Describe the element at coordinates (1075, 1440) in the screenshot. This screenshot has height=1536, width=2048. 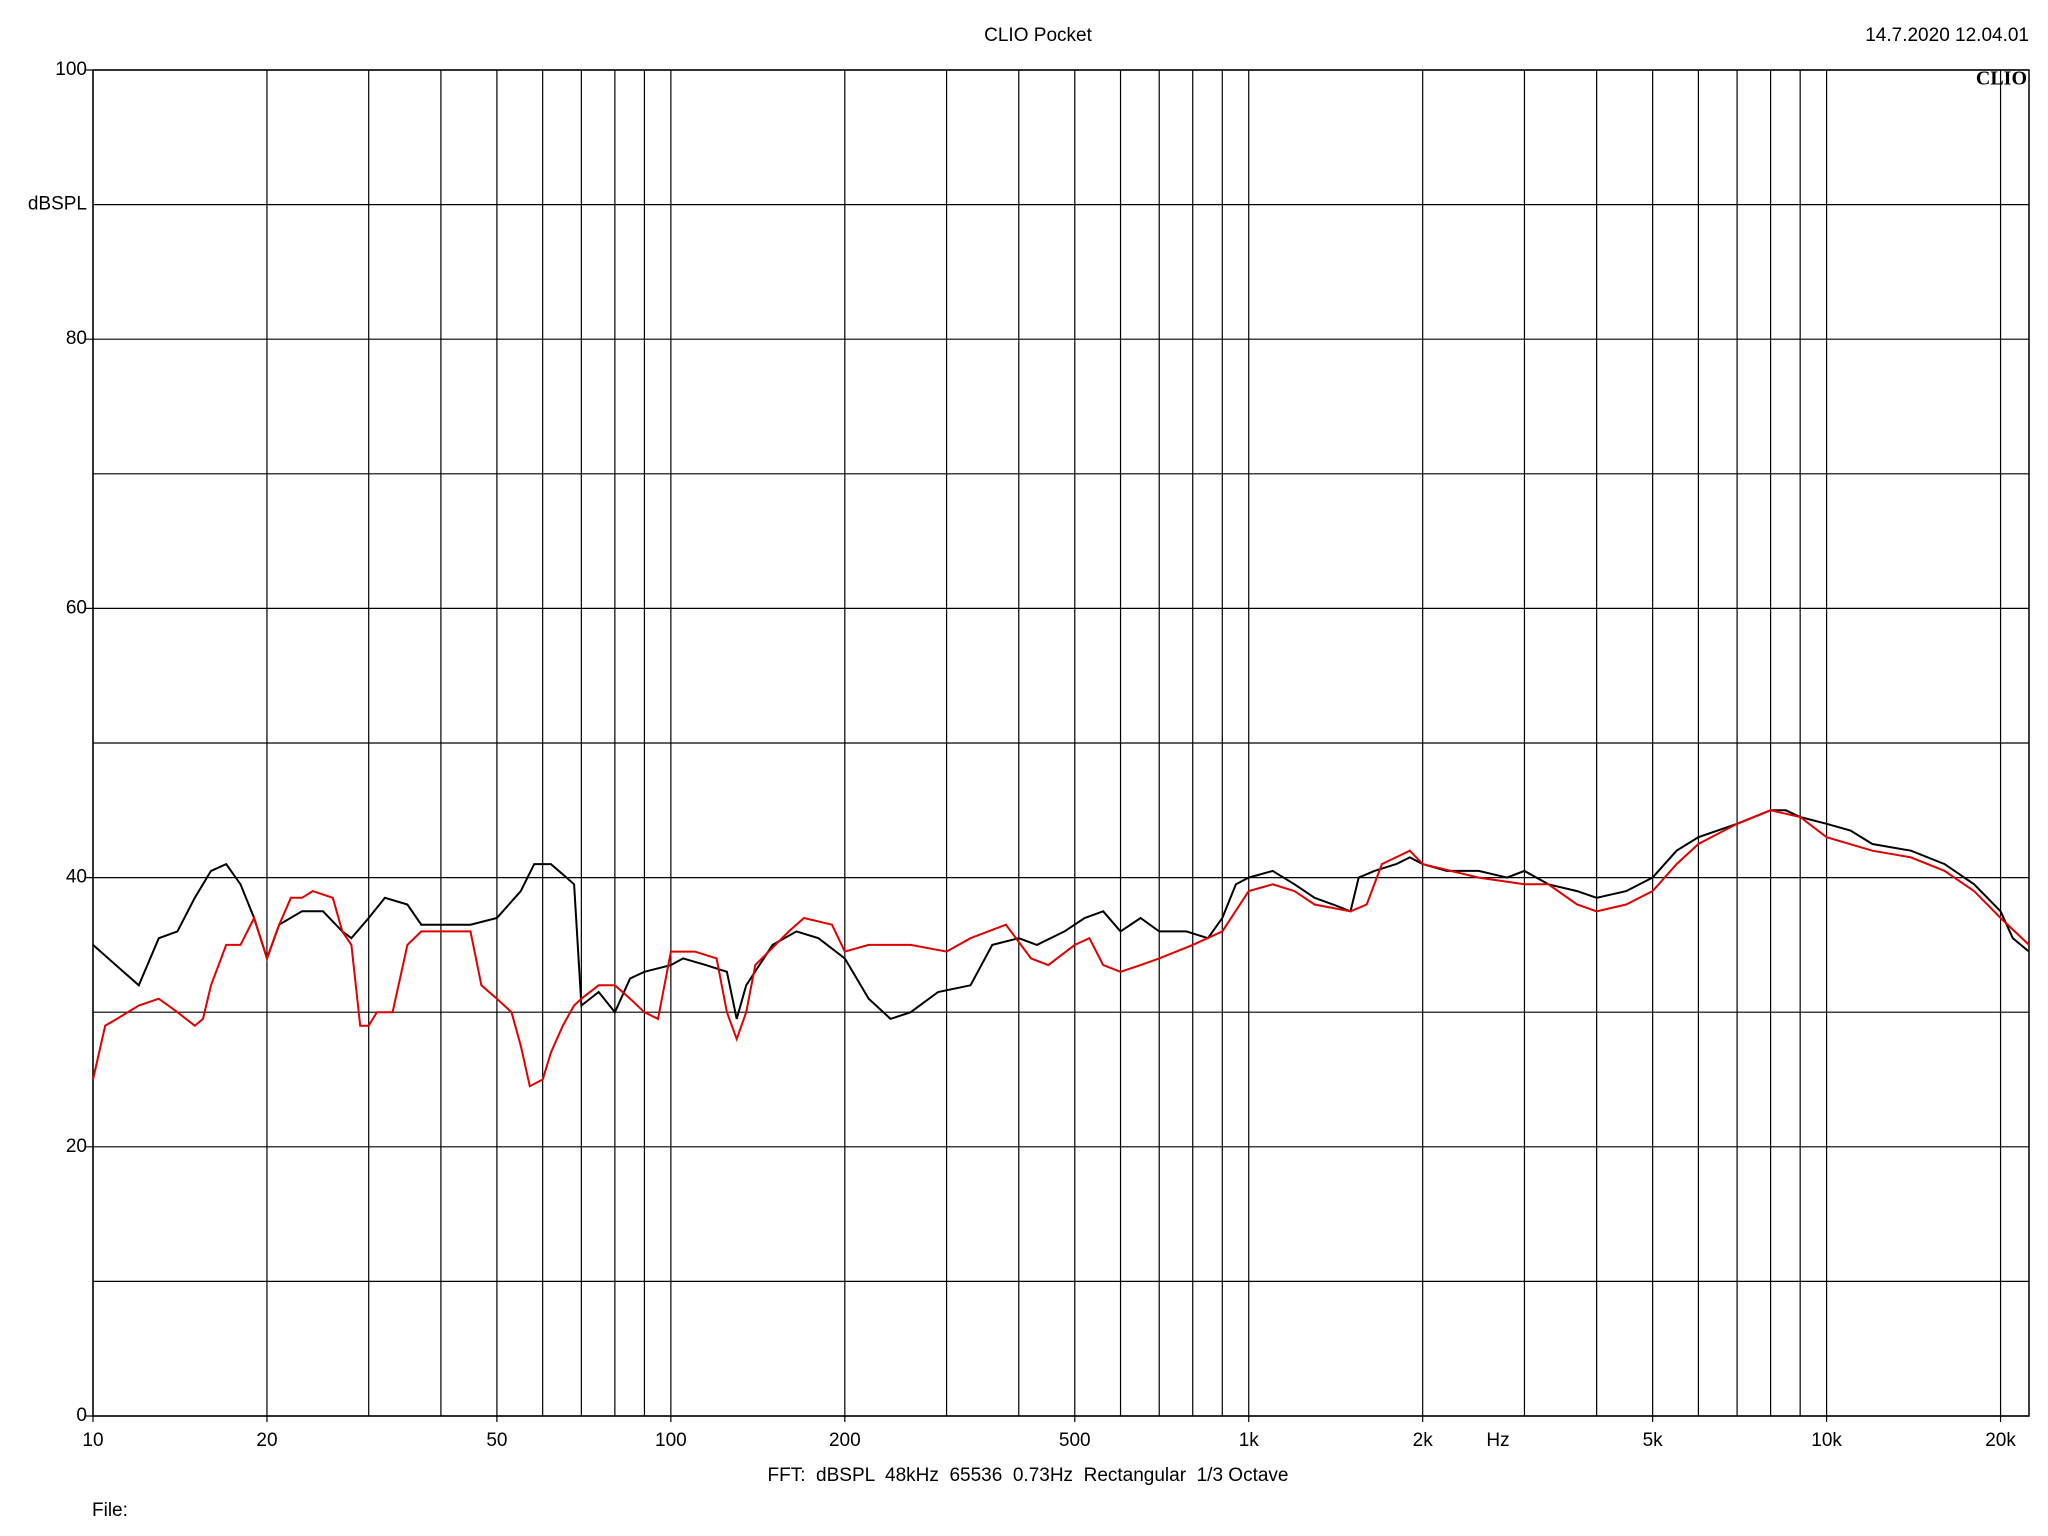
I see `x-tick-label: 500` at that location.